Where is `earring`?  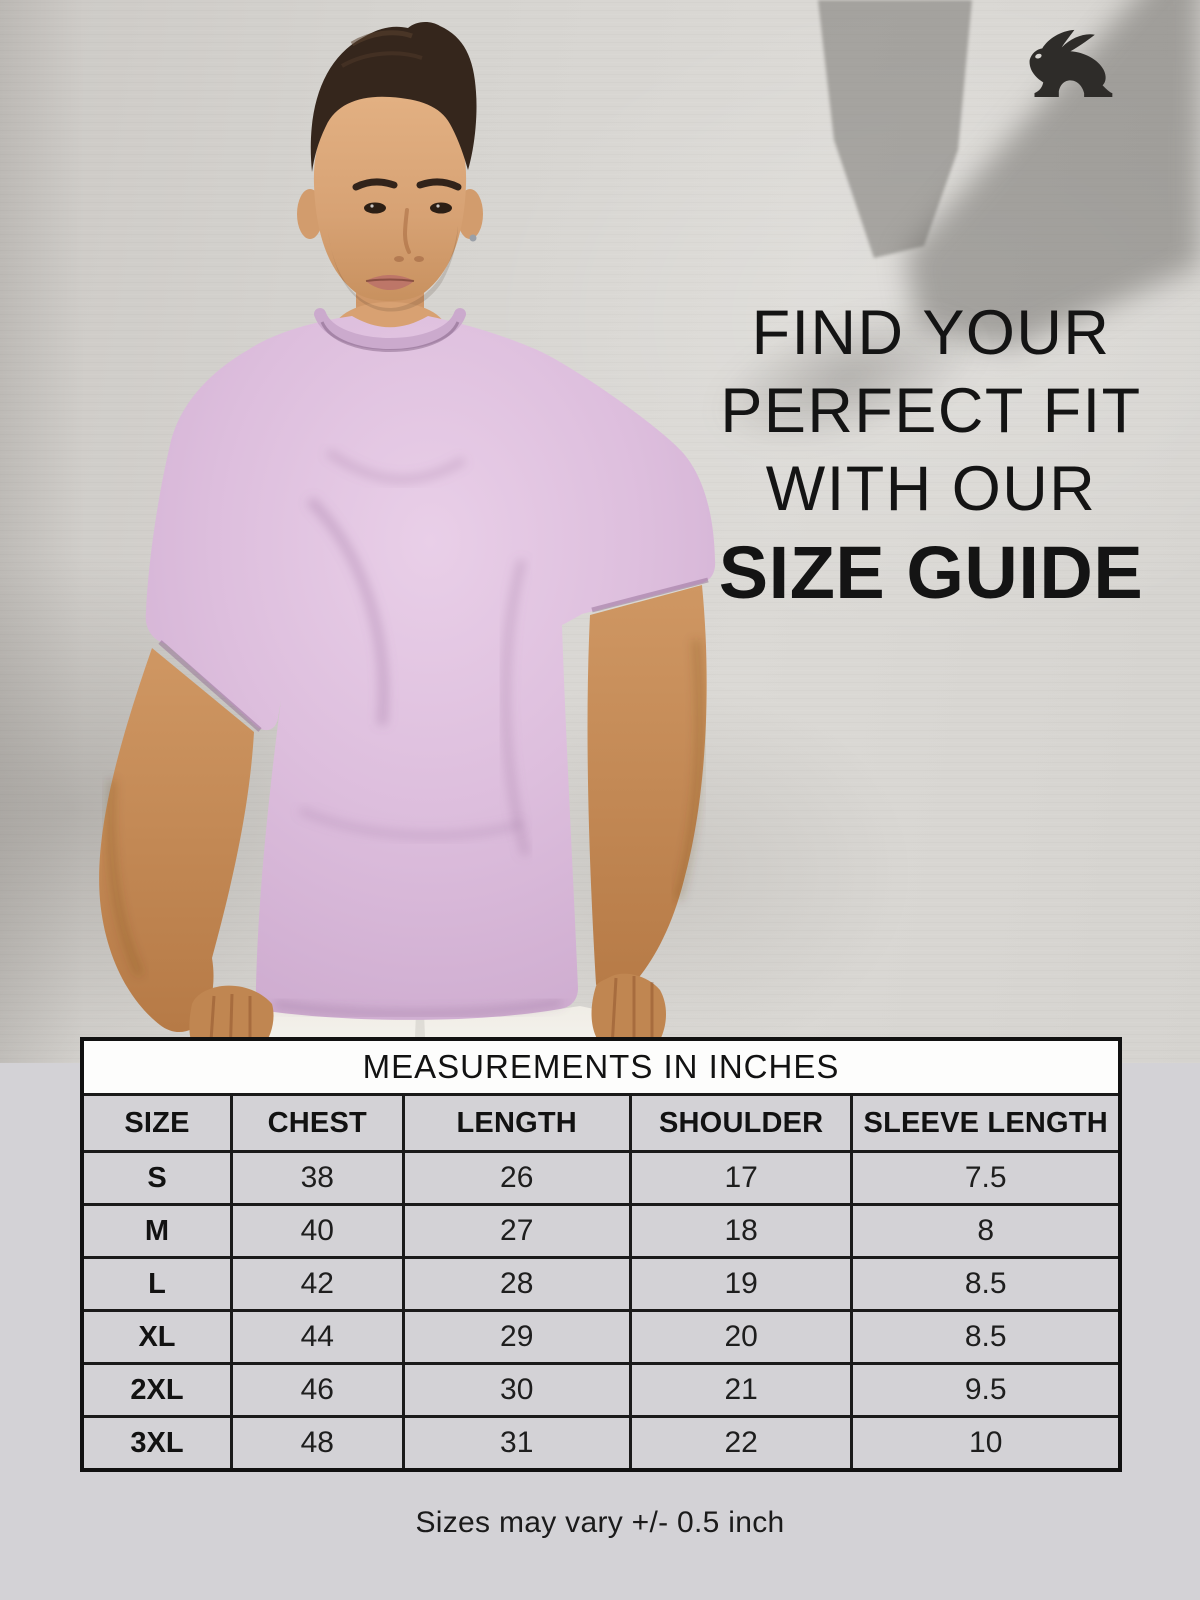
earring is located at coordinates (473, 238).